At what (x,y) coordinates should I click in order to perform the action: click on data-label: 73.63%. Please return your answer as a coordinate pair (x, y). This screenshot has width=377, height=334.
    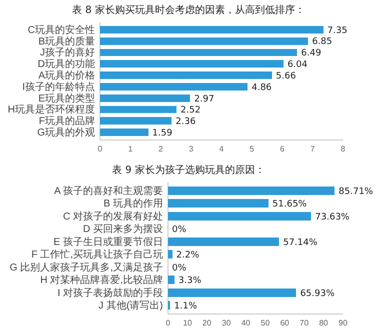
    Looking at the image, I should click on (332, 217).